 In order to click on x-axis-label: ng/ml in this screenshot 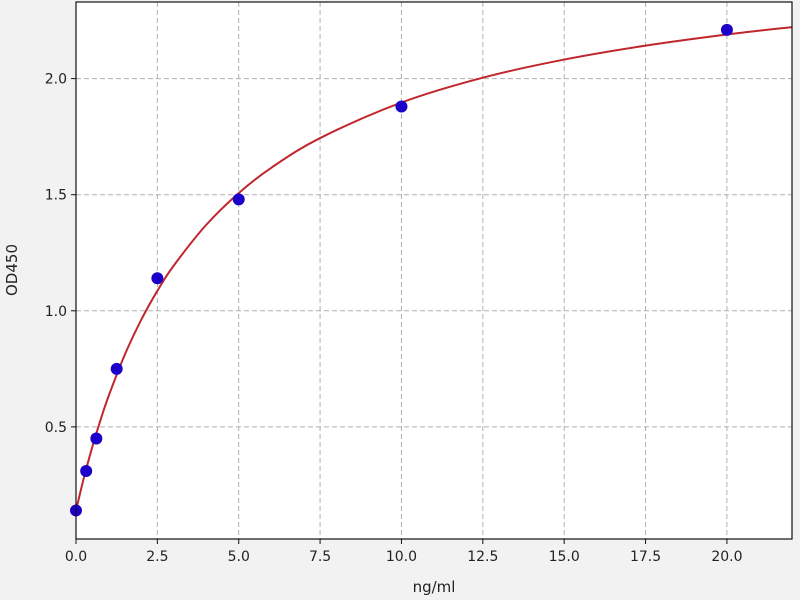, I will do `click(434, 587)`.